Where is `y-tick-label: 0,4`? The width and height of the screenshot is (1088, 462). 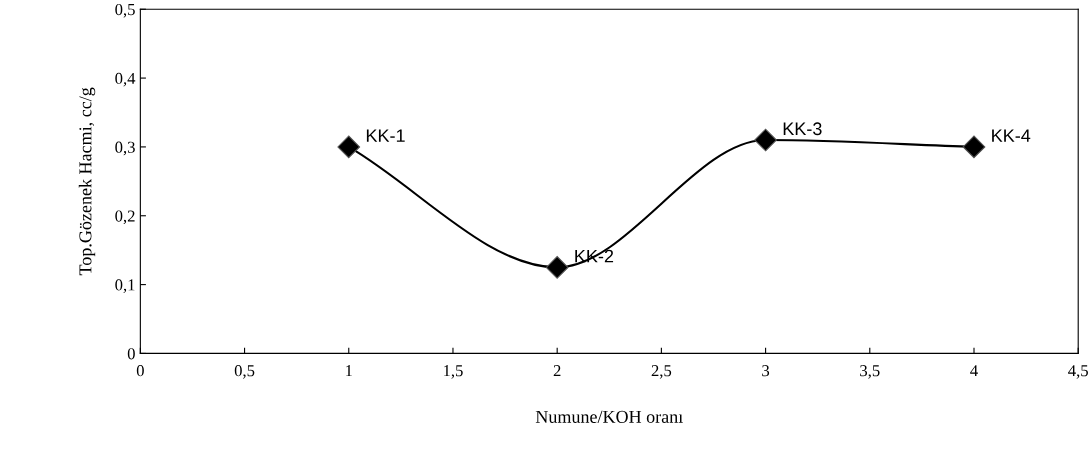 y-tick-label: 0,4 is located at coordinates (125, 79).